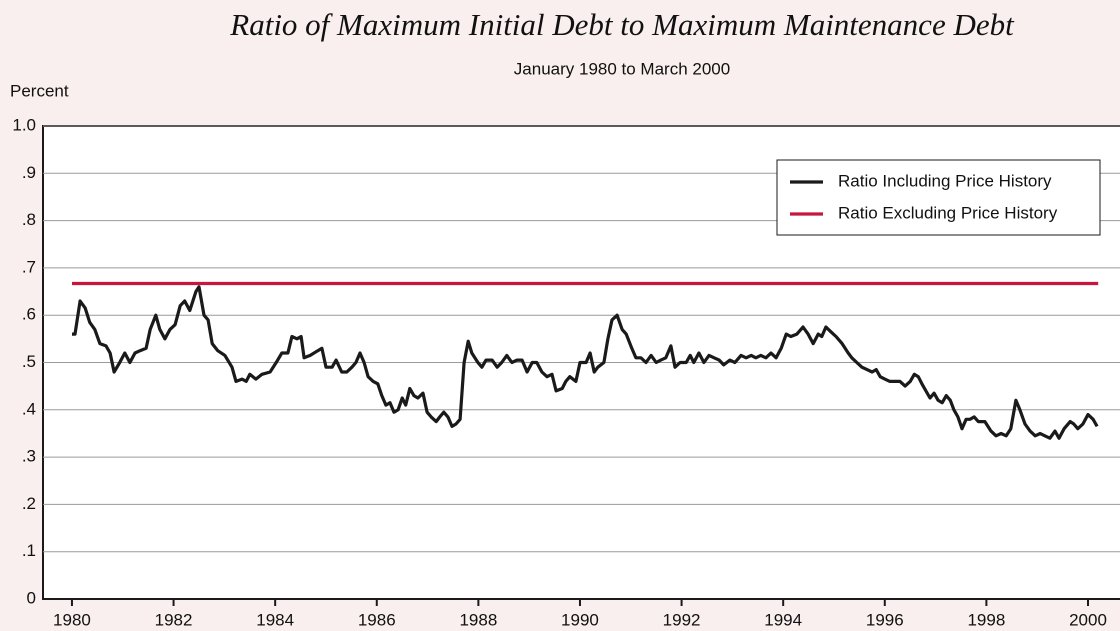 This screenshot has height=631, width=1120. Describe the element at coordinates (1088, 619) in the screenshot. I see `x-tick-label: 2000` at that location.